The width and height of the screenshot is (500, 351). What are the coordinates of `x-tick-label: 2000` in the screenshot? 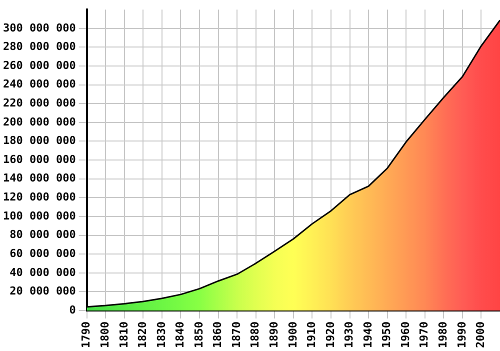 It's located at (481, 335).